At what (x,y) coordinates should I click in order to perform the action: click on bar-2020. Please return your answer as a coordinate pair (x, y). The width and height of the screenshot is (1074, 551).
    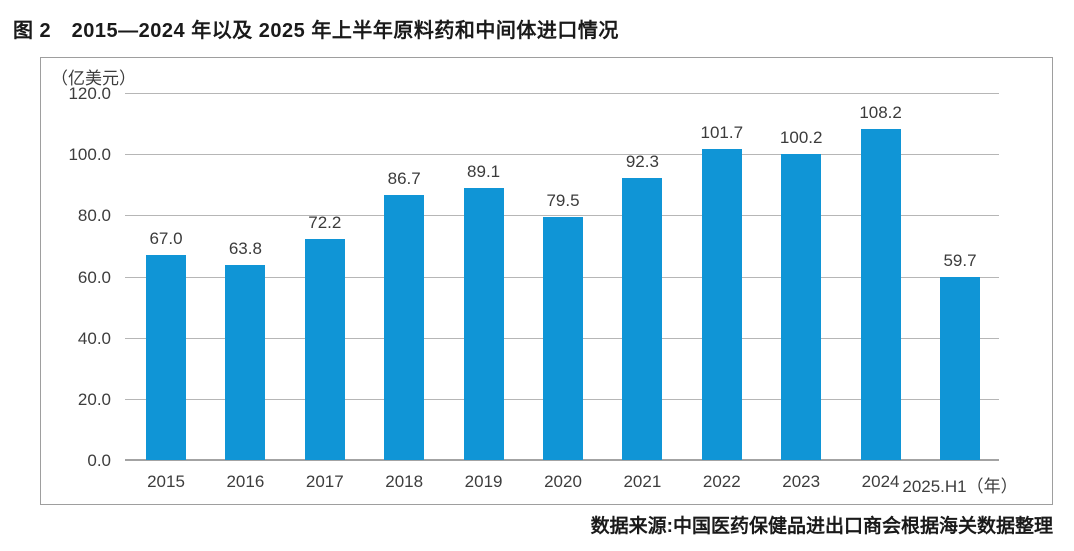
    Looking at the image, I should click on (563, 338).